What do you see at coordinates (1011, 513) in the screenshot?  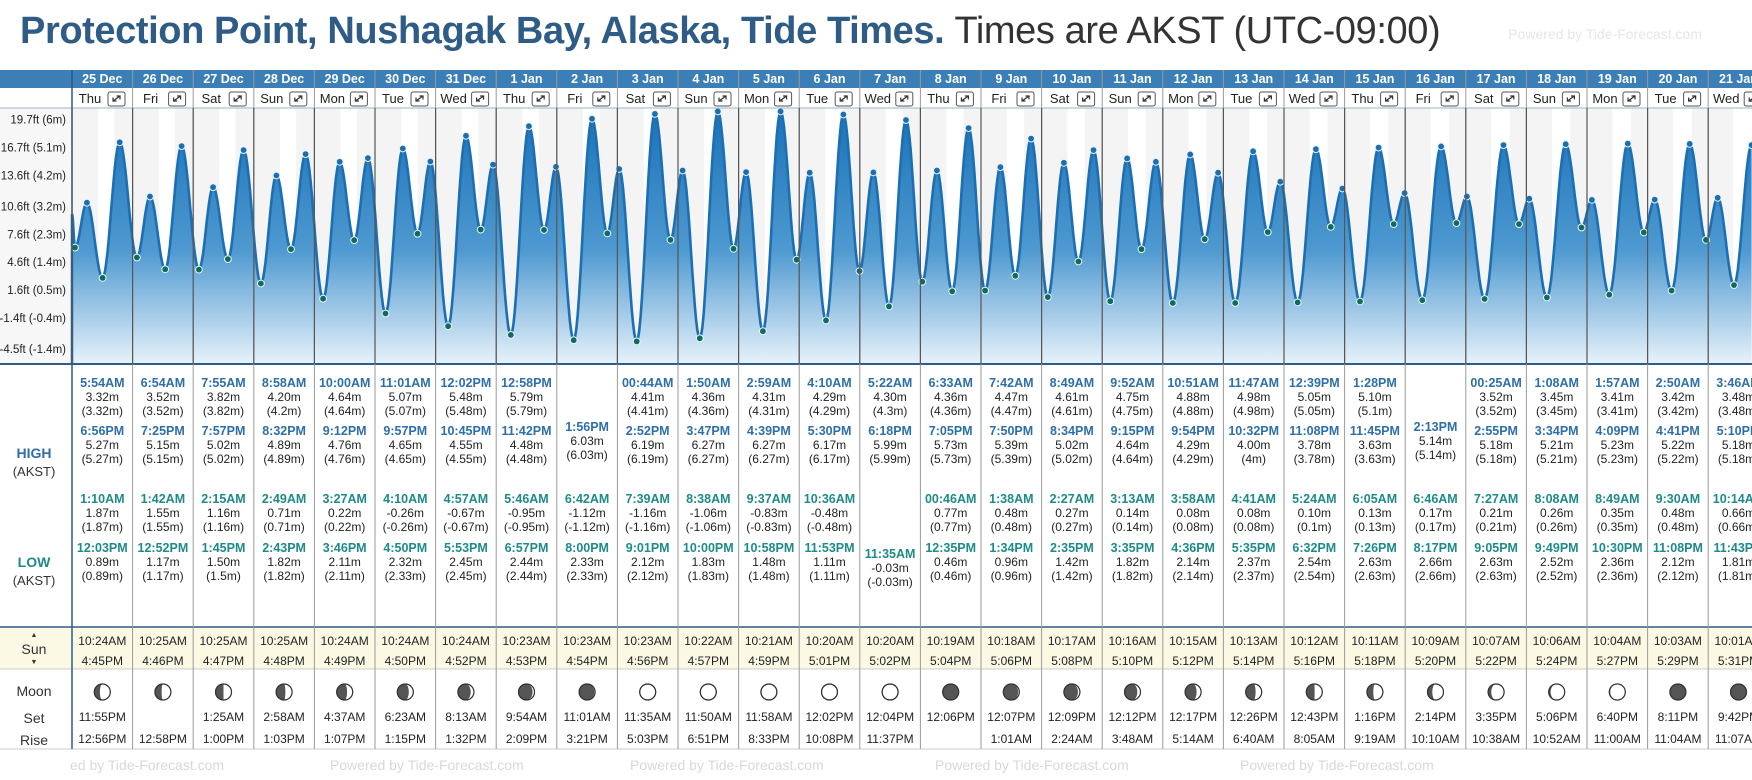 I see `low-tide-height: 0.48m` at bounding box center [1011, 513].